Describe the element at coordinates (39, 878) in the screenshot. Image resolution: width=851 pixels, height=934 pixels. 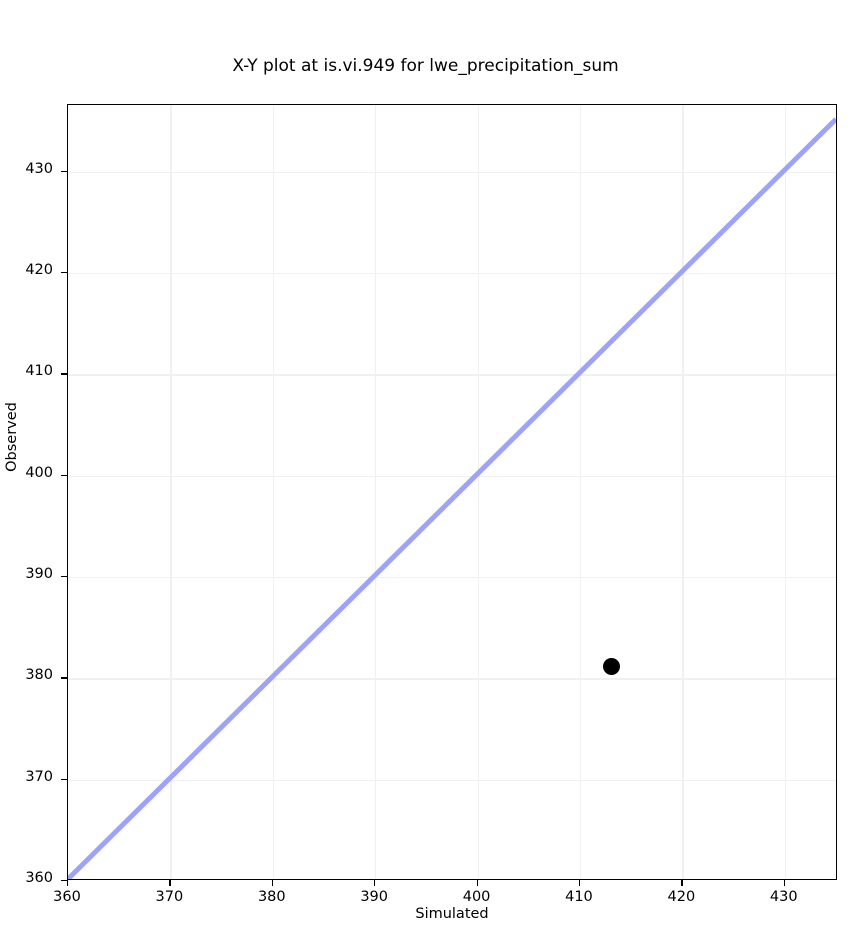
I see `y-tick-label: 360` at that location.